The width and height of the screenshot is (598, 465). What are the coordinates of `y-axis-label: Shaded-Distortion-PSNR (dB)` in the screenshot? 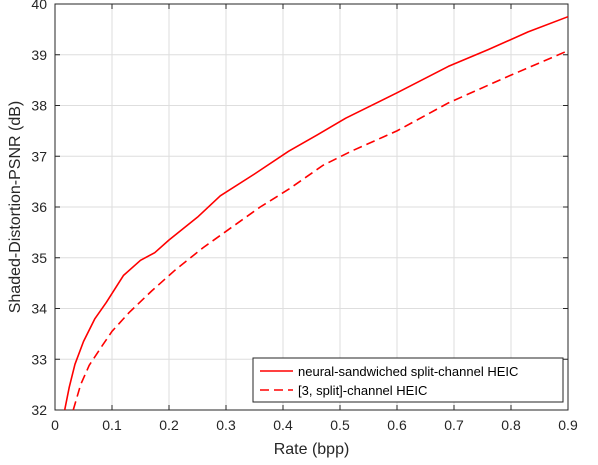 It's located at (15, 207).